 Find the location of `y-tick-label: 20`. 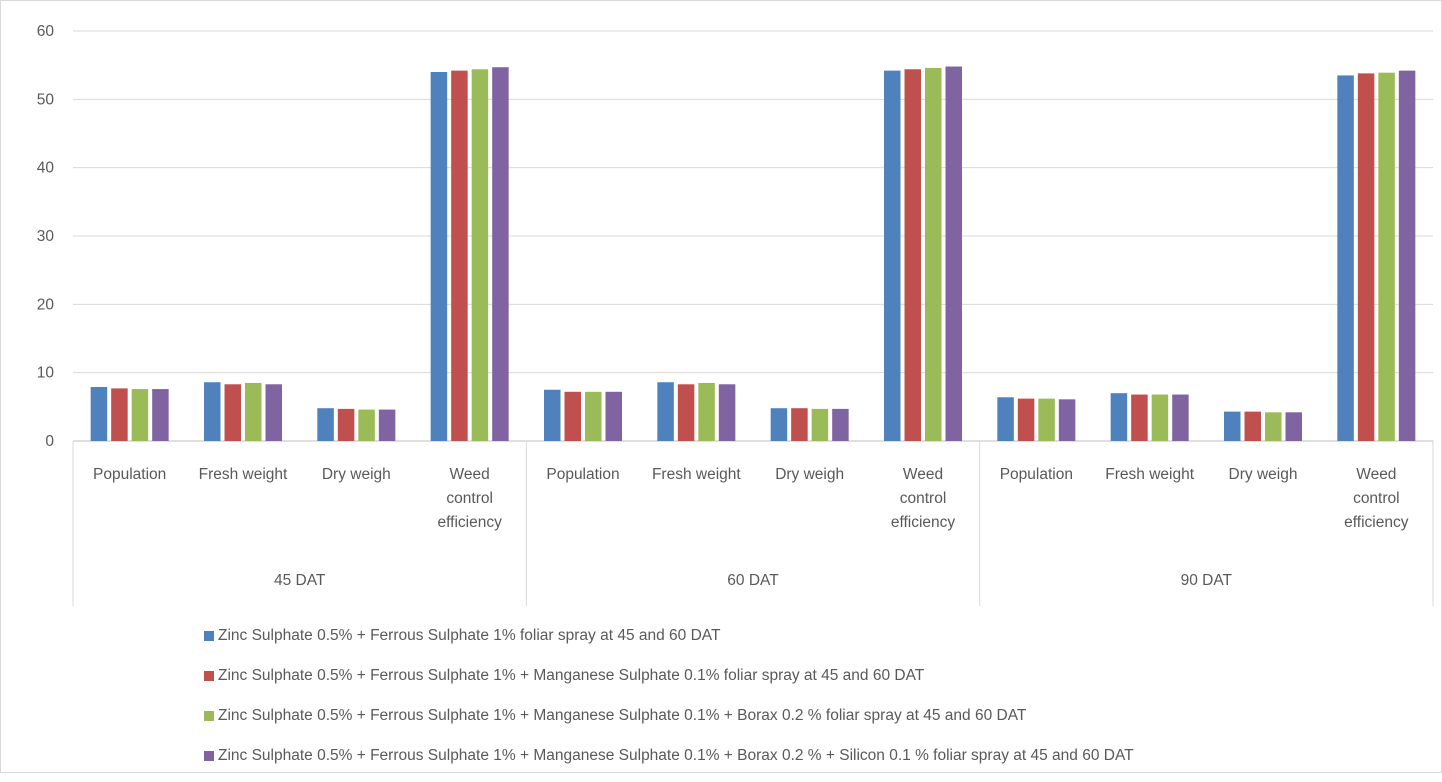

y-tick-label: 20 is located at coordinates (46, 304).